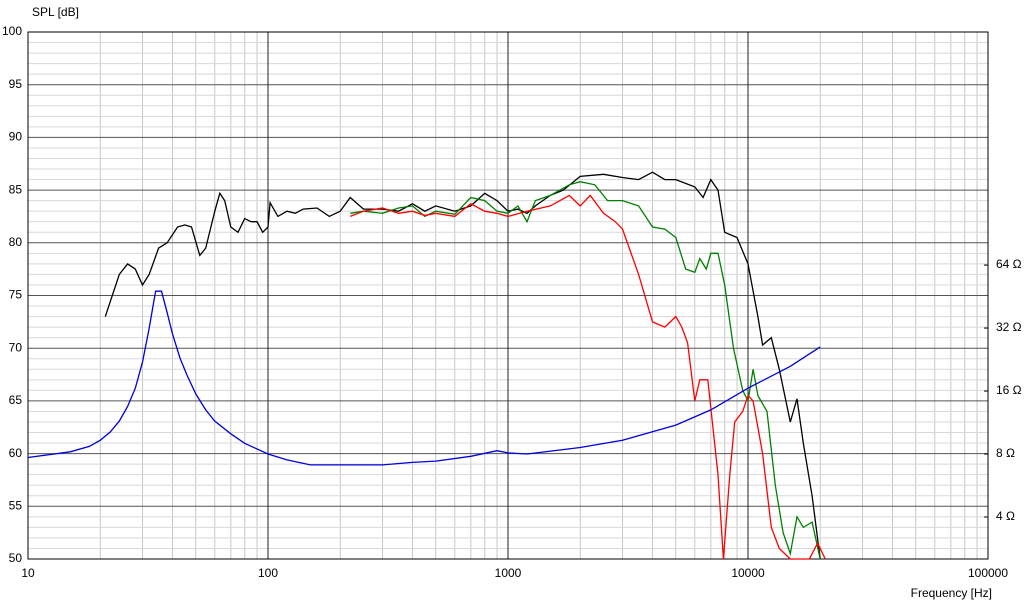 This screenshot has height=604, width=1024. I want to click on y-tick-label: 100, so click(12, 31).